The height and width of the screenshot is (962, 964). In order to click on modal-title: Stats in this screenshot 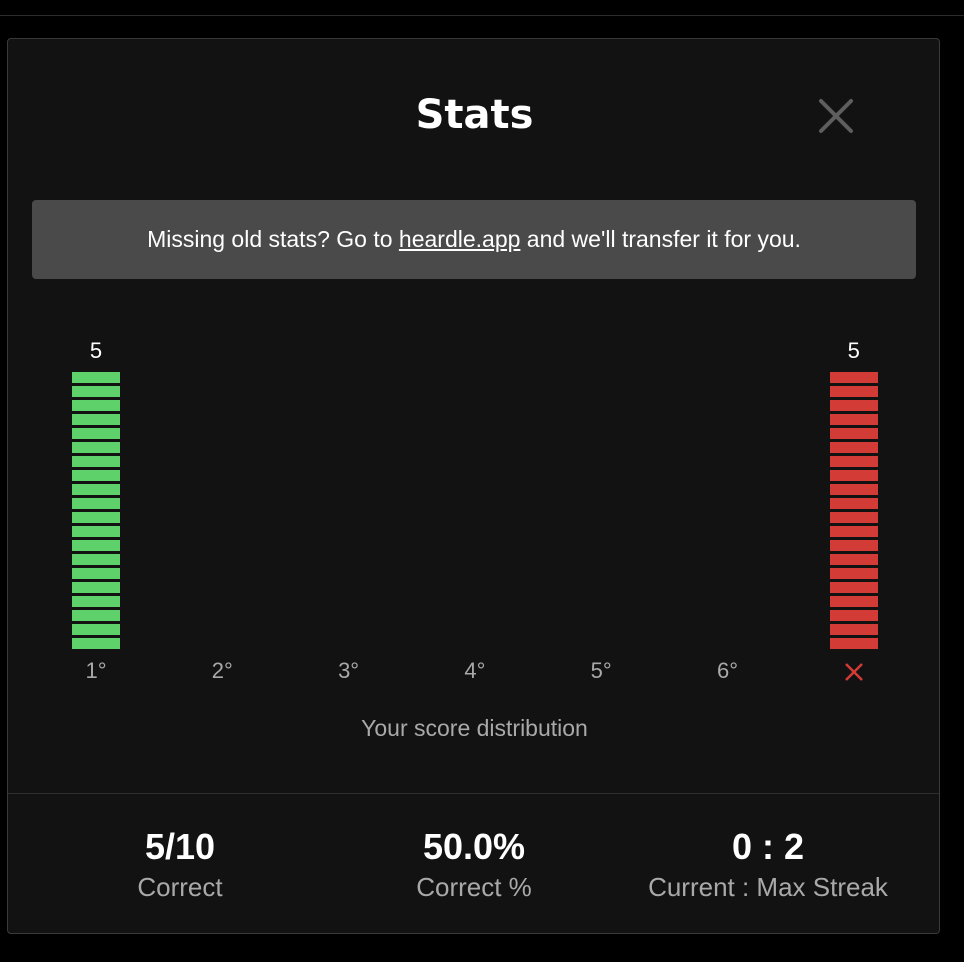, I will do `click(474, 115)`.